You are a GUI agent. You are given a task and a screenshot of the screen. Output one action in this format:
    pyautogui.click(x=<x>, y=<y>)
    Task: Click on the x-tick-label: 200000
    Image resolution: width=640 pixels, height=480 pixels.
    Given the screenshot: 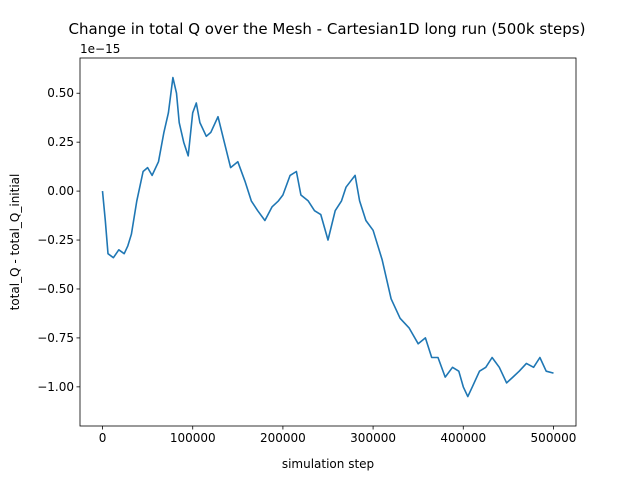 What is the action you would take?
    pyautogui.click(x=283, y=438)
    